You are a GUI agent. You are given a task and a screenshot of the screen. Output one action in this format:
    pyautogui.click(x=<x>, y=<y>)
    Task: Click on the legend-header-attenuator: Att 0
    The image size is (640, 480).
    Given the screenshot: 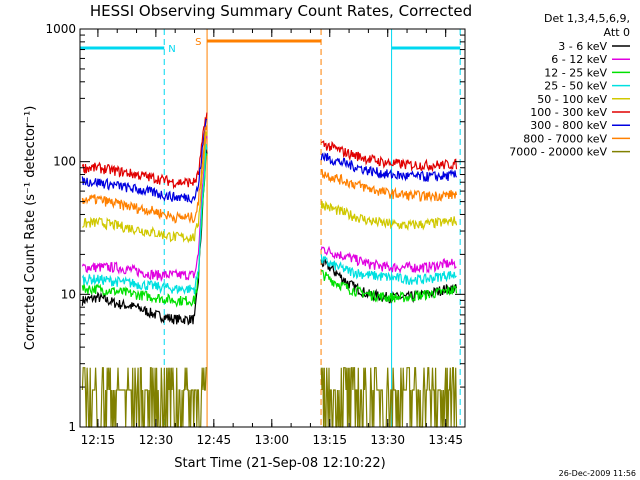 What is the action you would take?
    pyautogui.click(x=617, y=32)
    